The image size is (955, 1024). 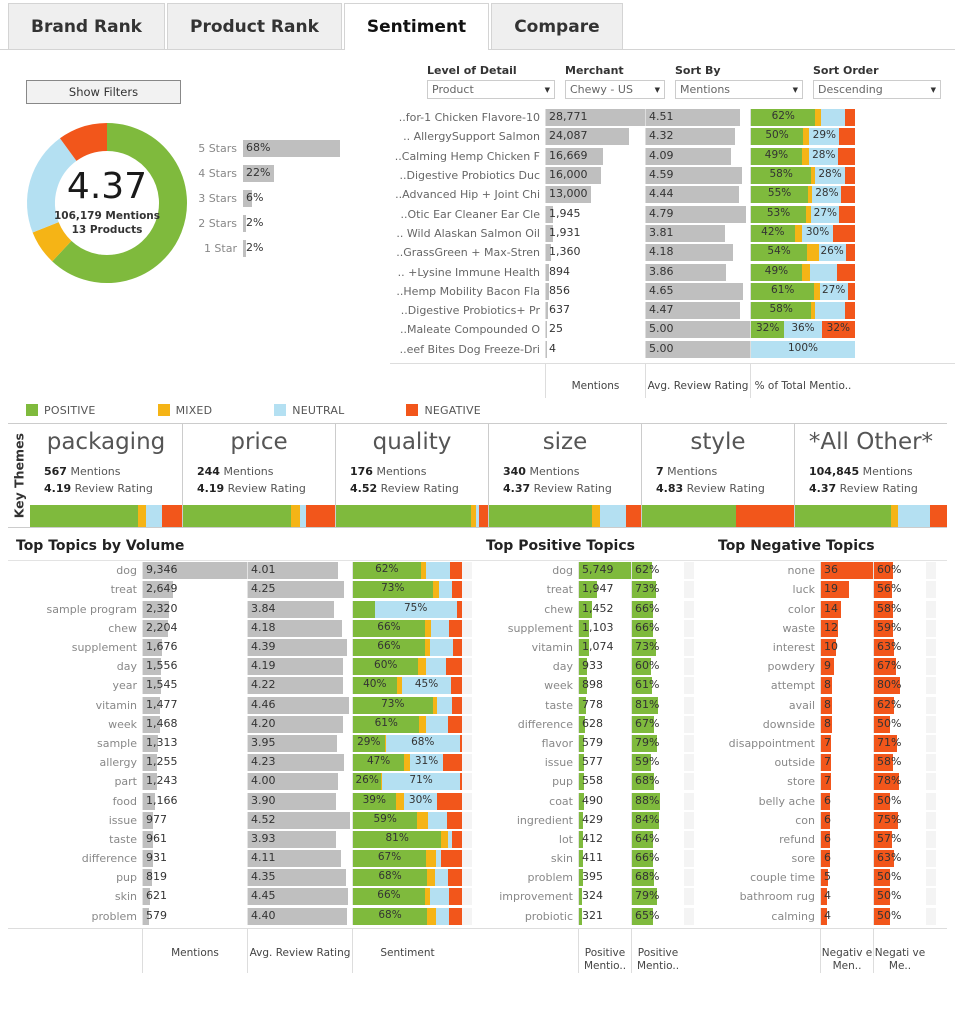 I want to click on table-row: bathroom rug 4 50%, so click(x=828, y=896).